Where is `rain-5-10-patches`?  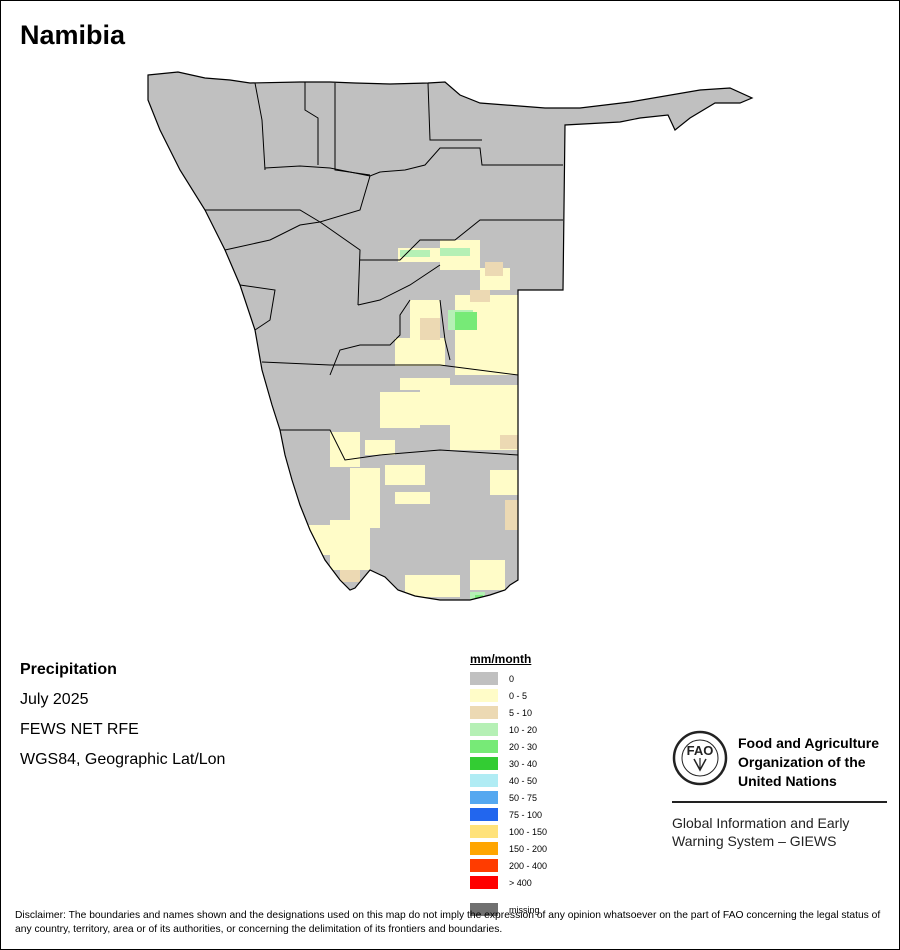
rain-5-10-patches is located at coordinates (429, 422).